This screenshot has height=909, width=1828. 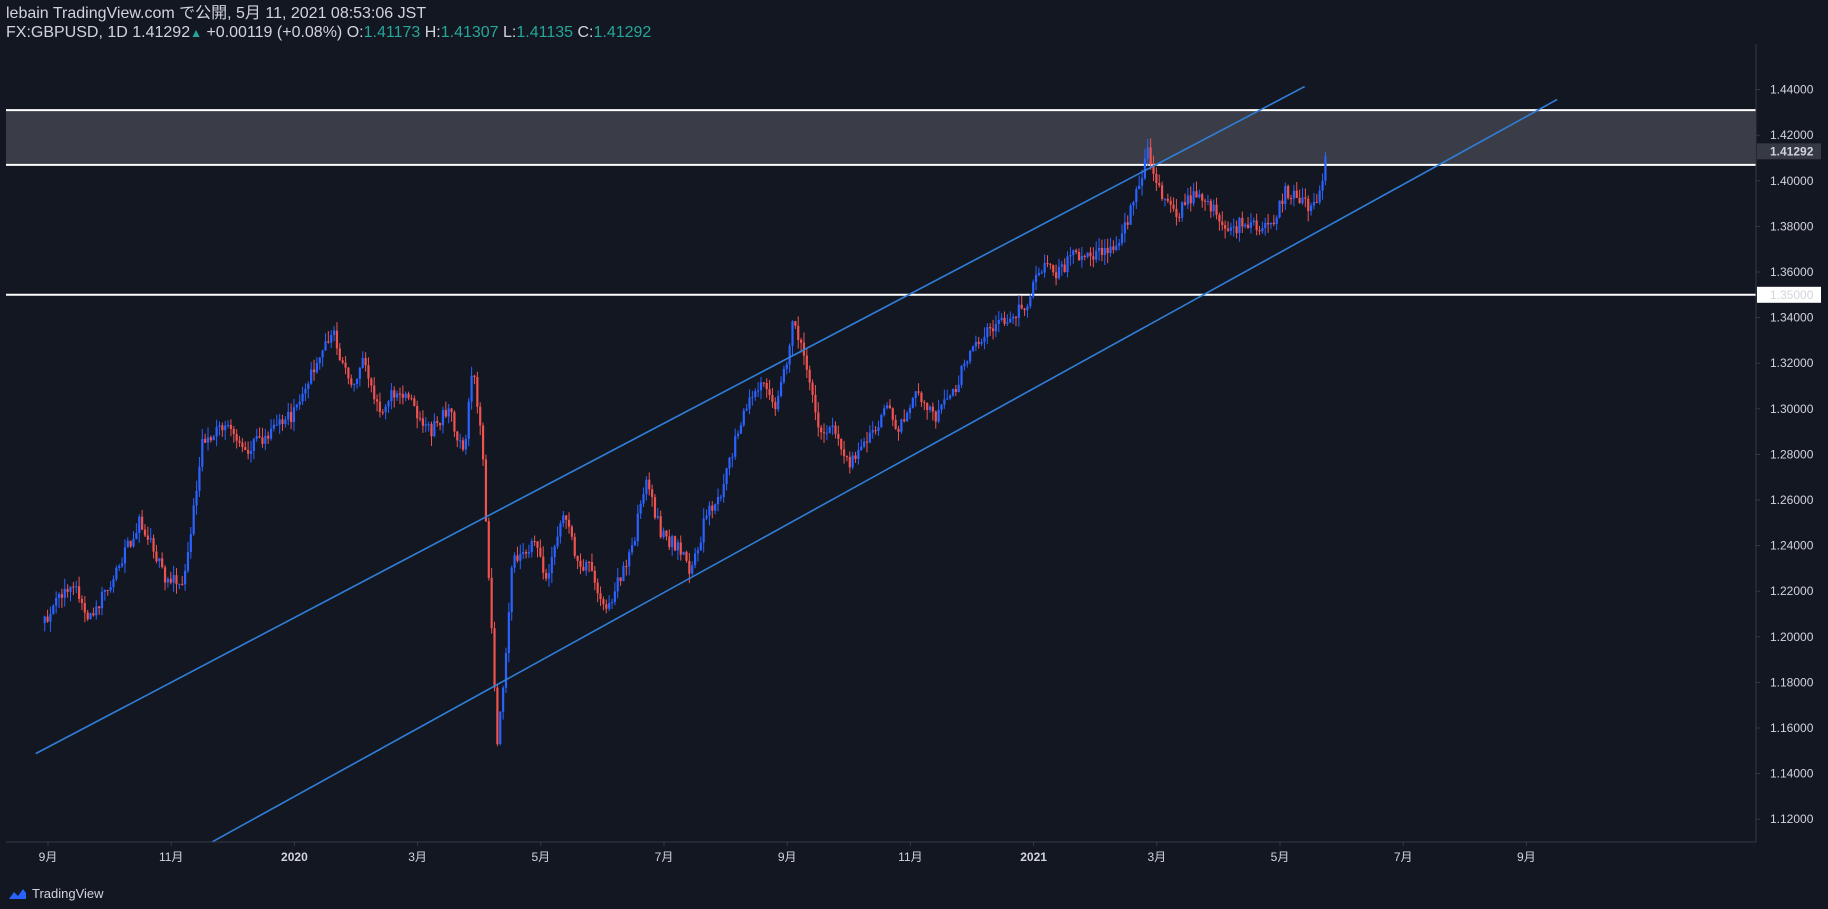 I want to click on time-tick-label: 7月, so click(x=664, y=857).